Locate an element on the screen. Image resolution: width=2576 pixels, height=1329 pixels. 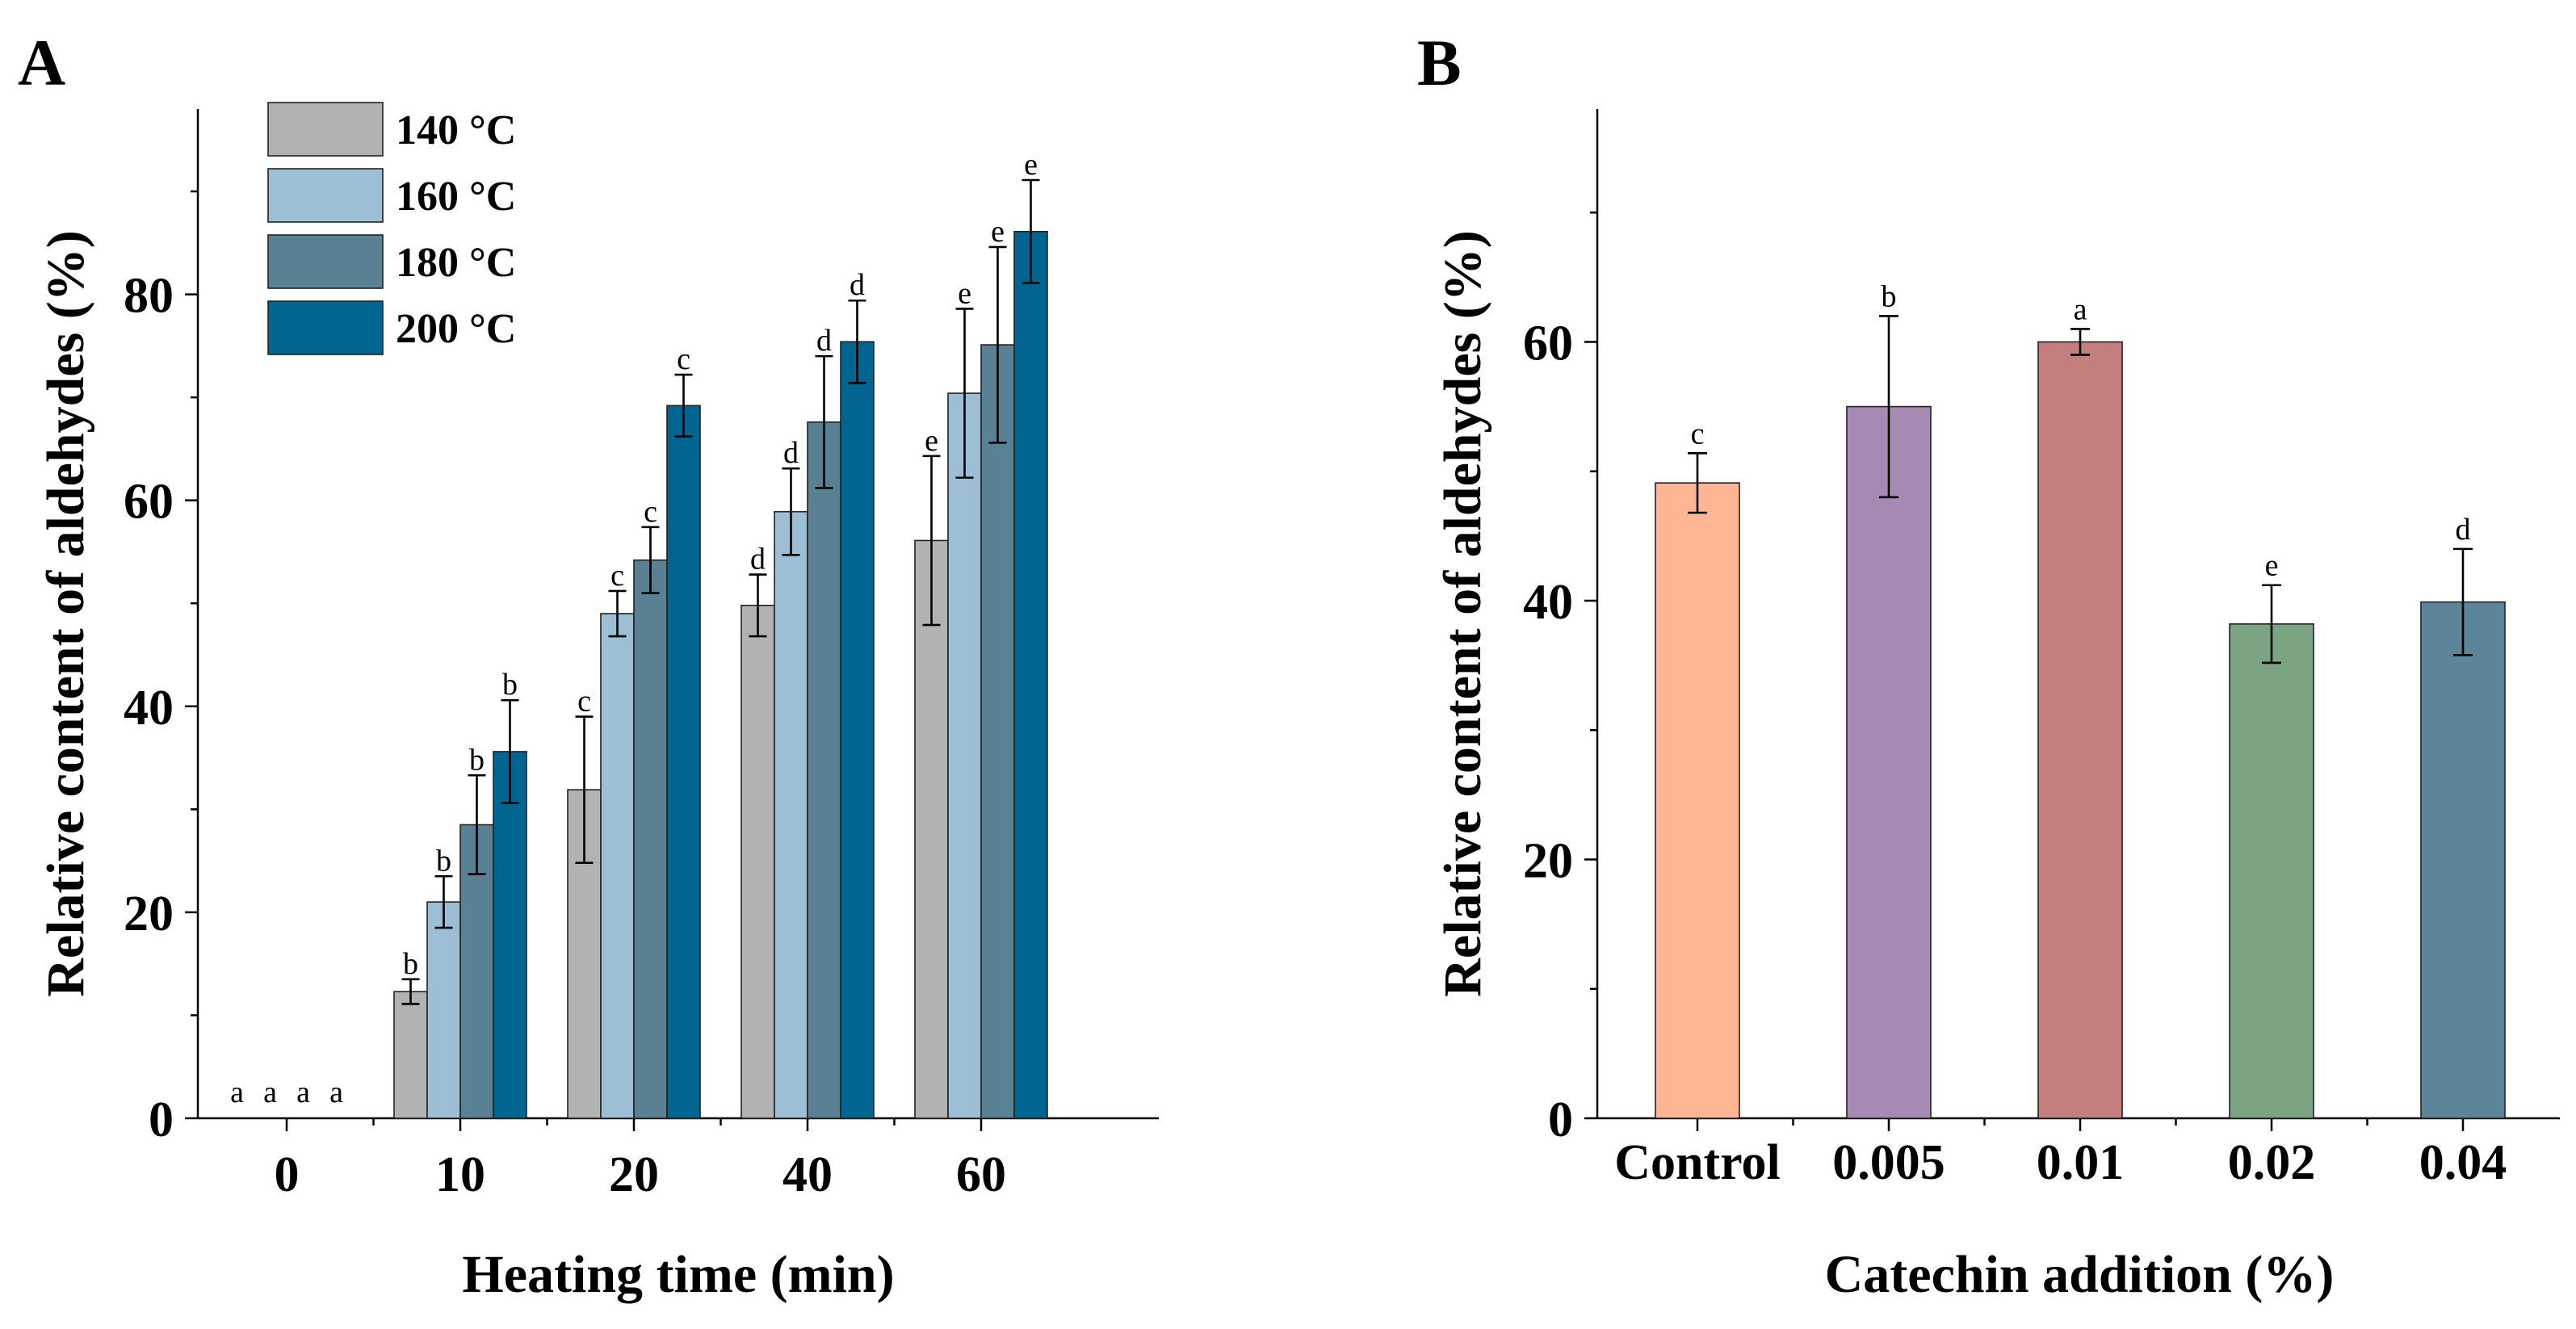
x-tick-label: 40 is located at coordinates (807, 1174).